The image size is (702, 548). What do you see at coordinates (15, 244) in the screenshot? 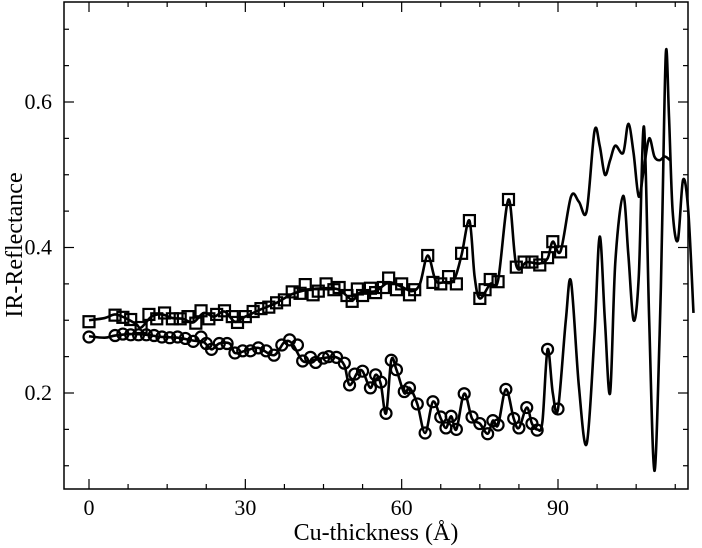
I see `y-axis-title: IR-Reflectance` at bounding box center [15, 244].